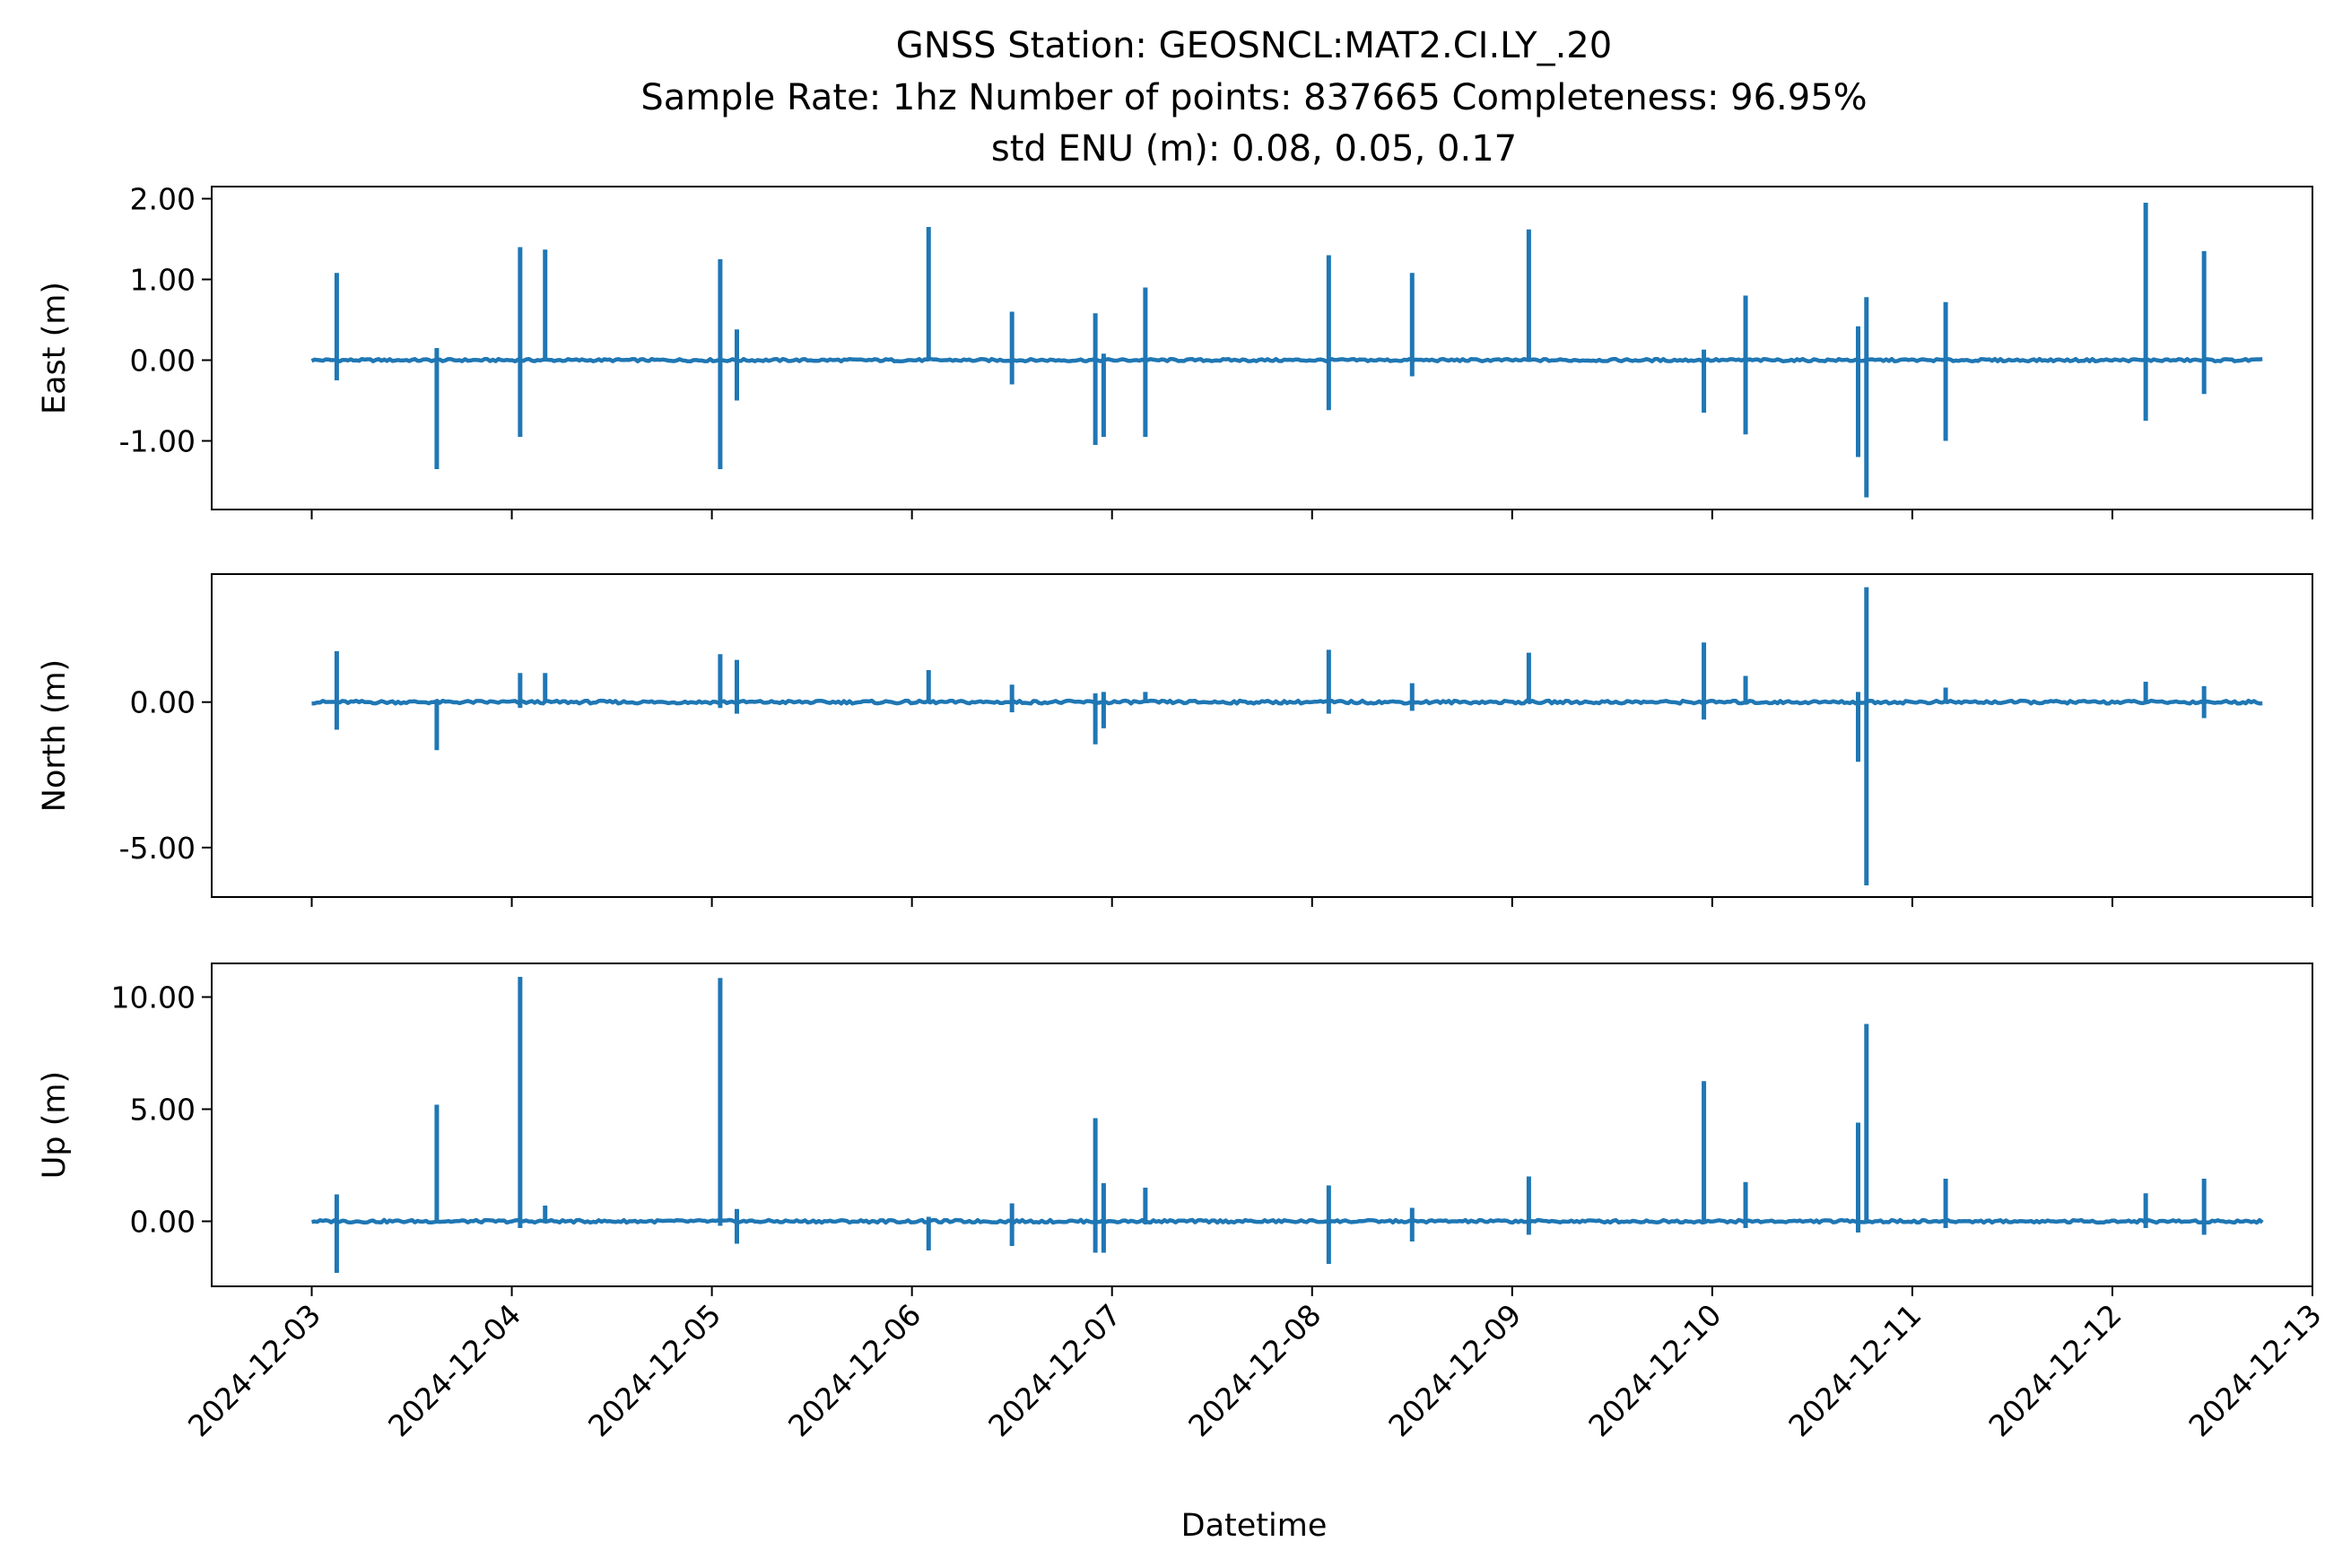  What do you see at coordinates (55, 348) in the screenshot?
I see `y-axis-label: East (m)` at bounding box center [55, 348].